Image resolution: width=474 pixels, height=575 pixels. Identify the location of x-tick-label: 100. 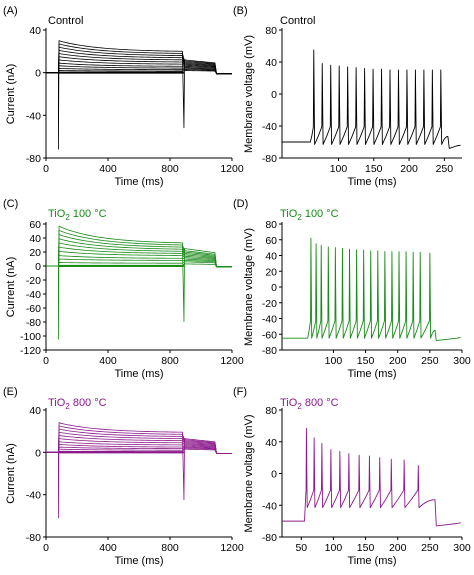
(339, 169).